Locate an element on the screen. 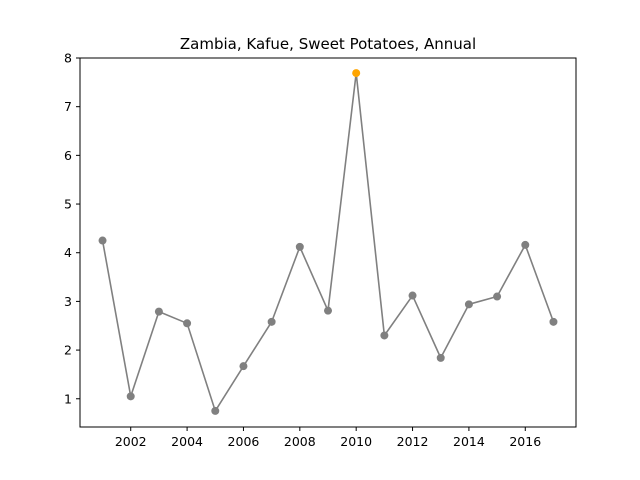 This screenshot has height=480, width=640. y-tick-label: 5 is located at coordinates (68, 204).